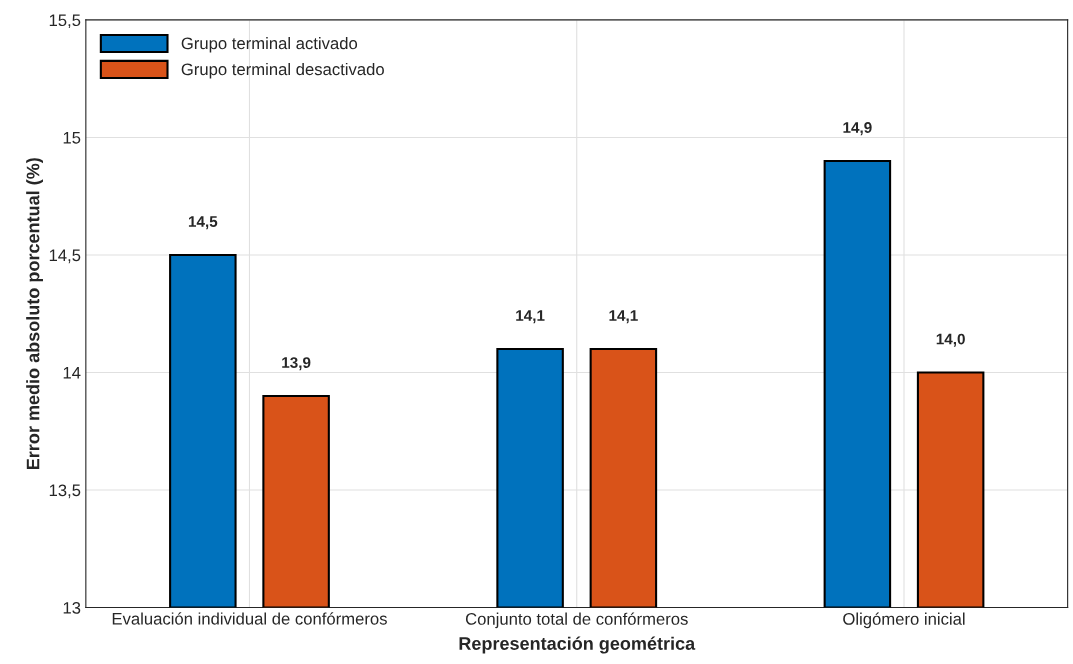  Describe the element at coordinates (269, 45) in the screenshot. I see `legend-label: Grupo terminal activado` at that location.